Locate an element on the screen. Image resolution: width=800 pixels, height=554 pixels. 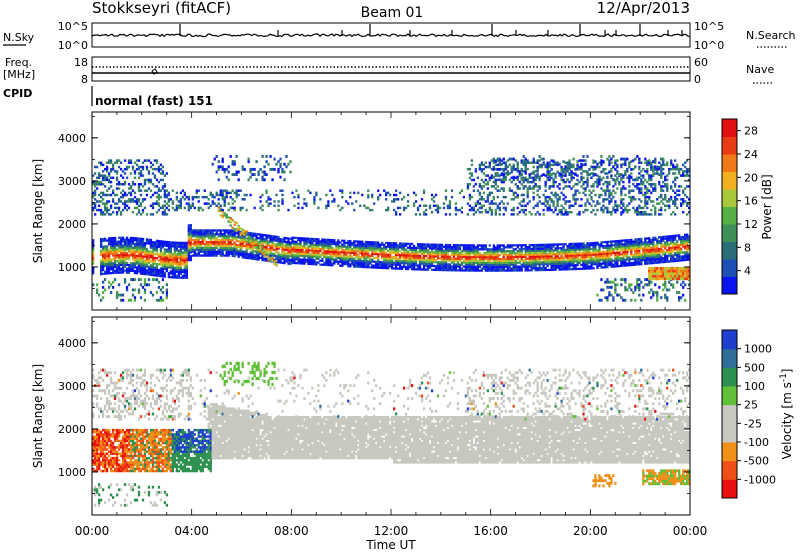
colorbar-tick-label: 24 is located at coordinates (751, 154).